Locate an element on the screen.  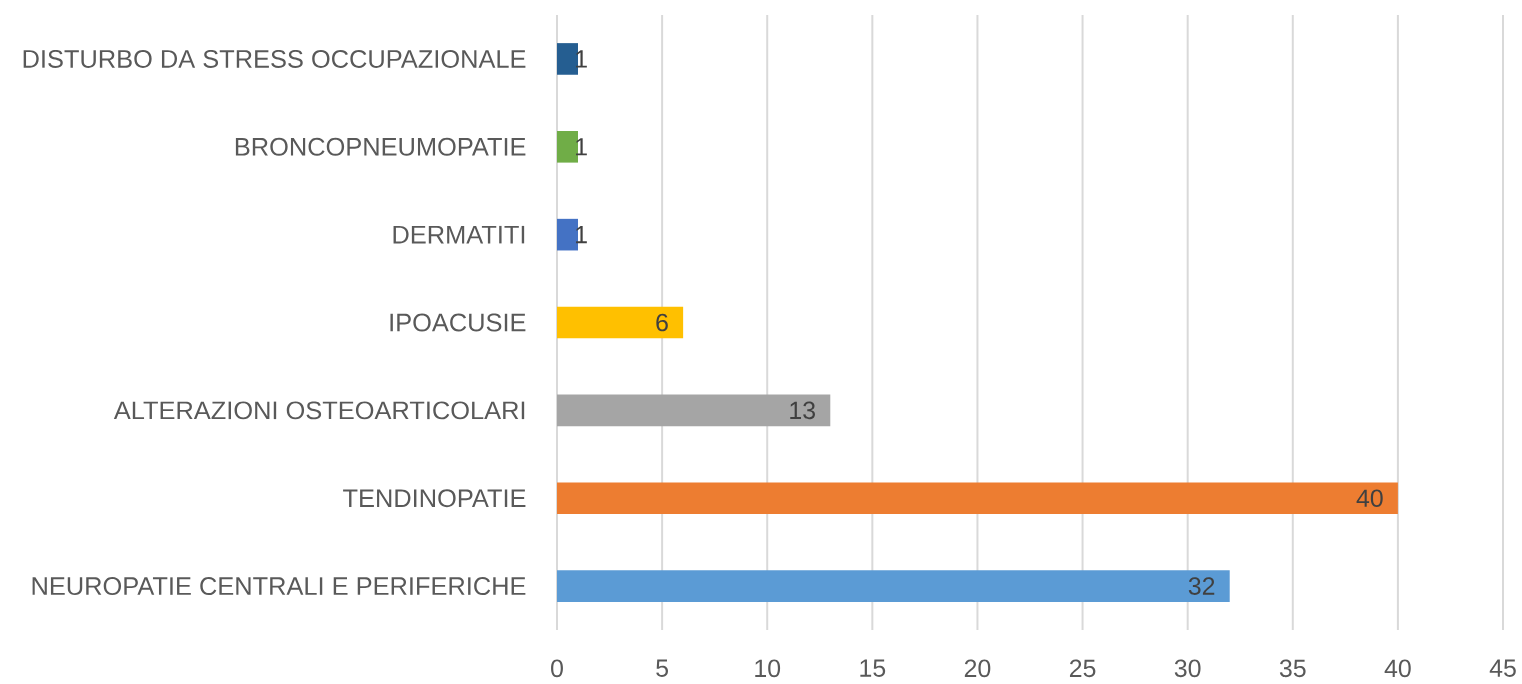
y-tick-label: DERMATITI is located at coordinates (459, 234).